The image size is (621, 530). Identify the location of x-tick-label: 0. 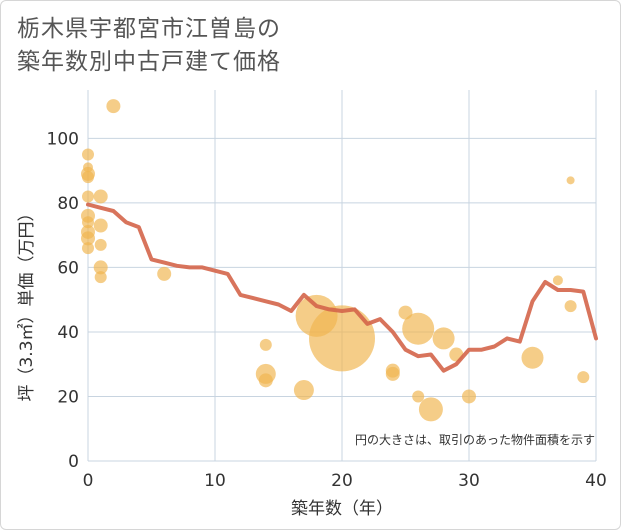
(88, 481).